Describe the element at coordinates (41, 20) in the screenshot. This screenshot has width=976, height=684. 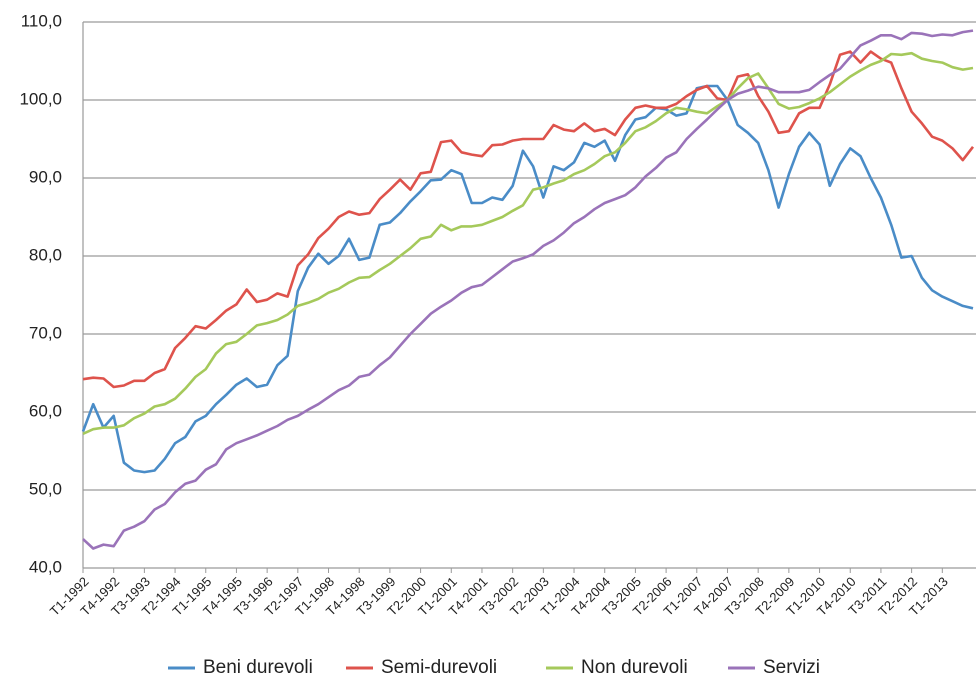
I see `y-tick-label: 110,0` at that location.